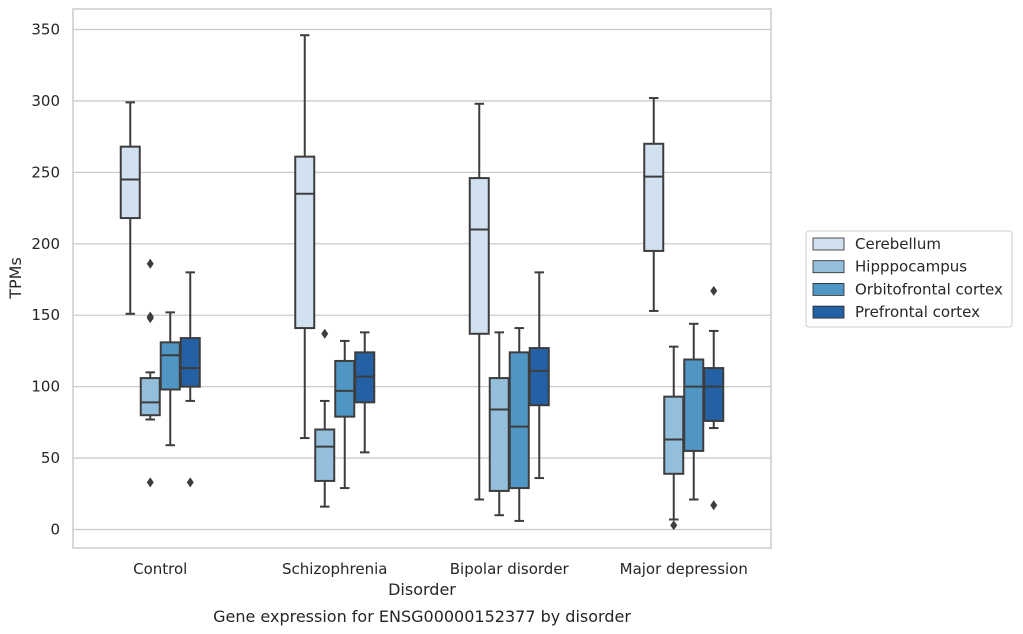 The image size is (1023, 634). I want to click on legend-frame, so click(909, 279).